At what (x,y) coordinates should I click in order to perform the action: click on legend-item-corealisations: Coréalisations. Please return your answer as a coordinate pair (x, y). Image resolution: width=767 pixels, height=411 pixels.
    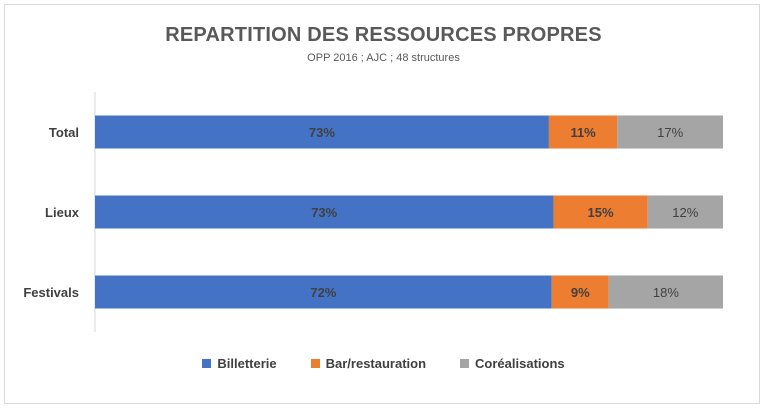
    Looking at the image, I should click on (512, 363).